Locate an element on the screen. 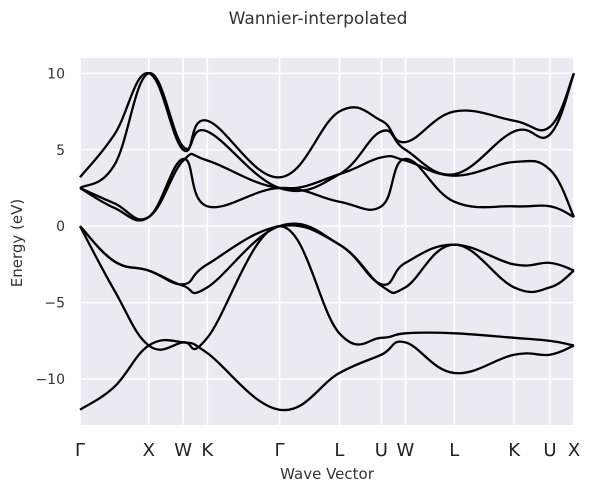  y-tick-labels: 10 5 0 −5 −10 is located at coordinates (50, 227).